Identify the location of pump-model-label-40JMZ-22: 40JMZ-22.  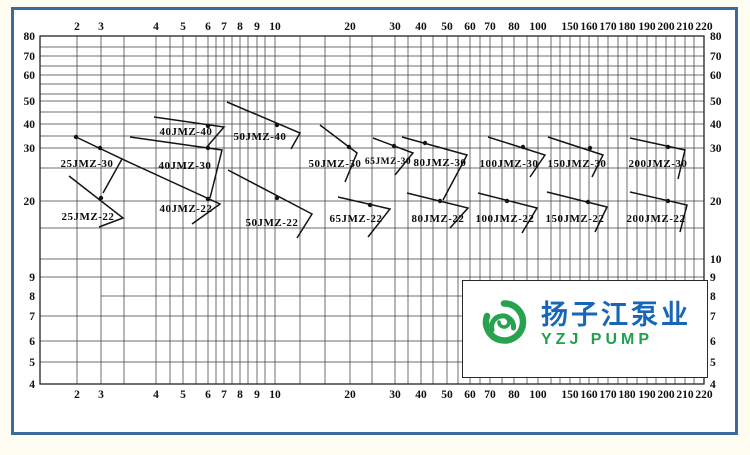
(186, 209).